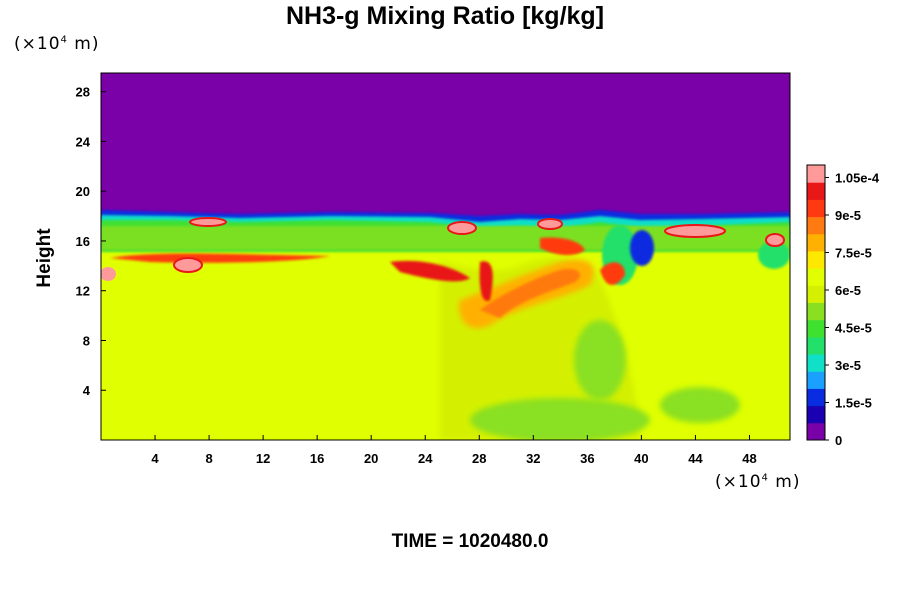 This screenshot has width=900, height=600. What do you see at coordinates (208, 222) in the screenshot?
I see `pink-patch-upper-left` at bounding box center [208, 222].